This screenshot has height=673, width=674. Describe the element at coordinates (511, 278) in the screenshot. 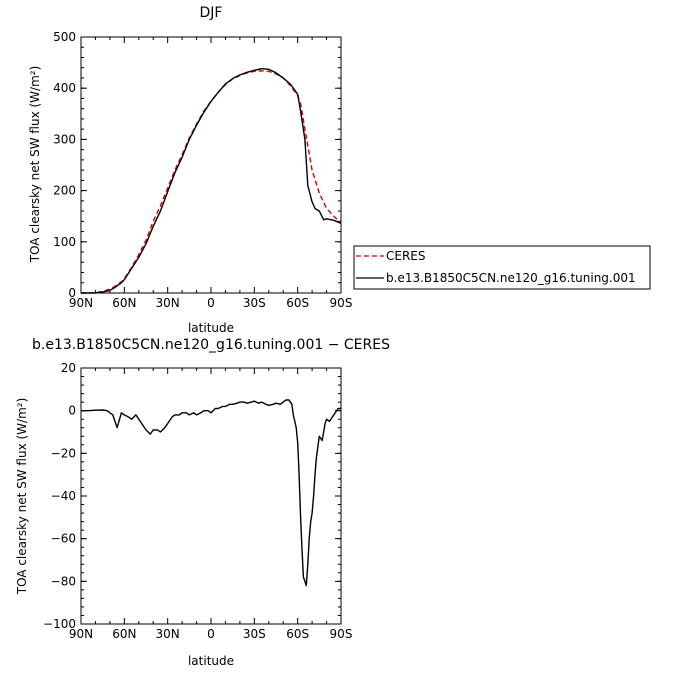

I see `legend-label-model: b.e13.B1850C5CN.ne120_g16.tuning.001` at that location.